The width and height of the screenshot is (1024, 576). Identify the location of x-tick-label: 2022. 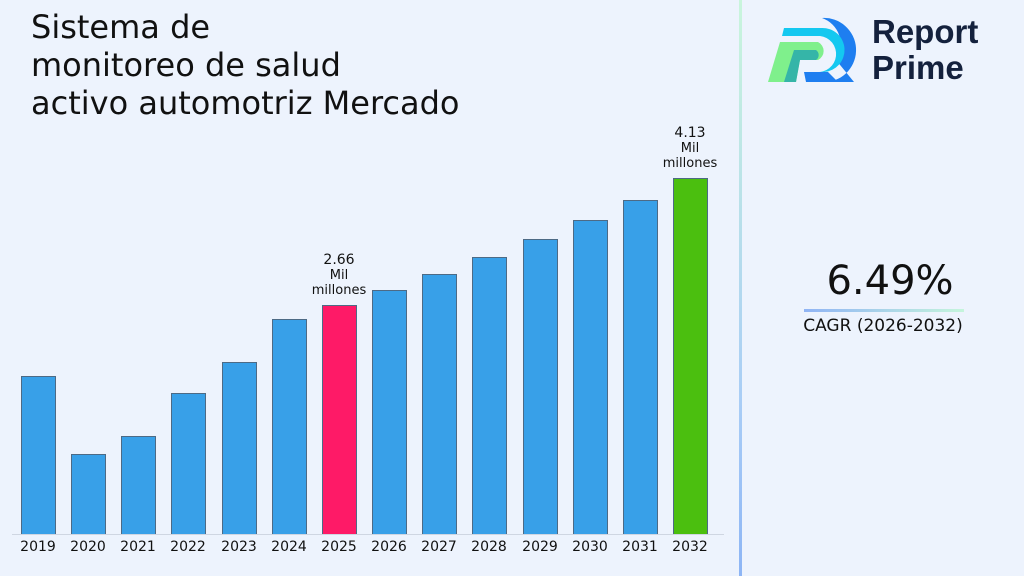
(188, 547).